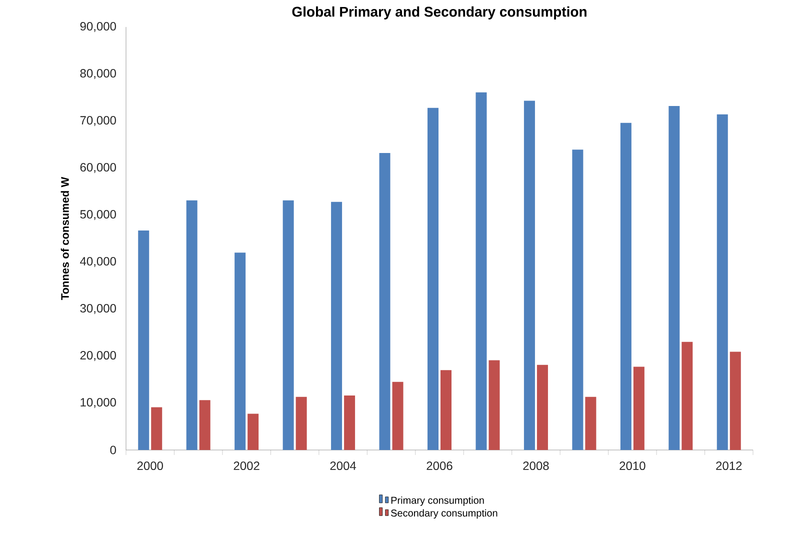 The image size is (803, 560). Describe the element at coordinates (729, 466) in the screenshot. I see `x-tick-label: 2012` at that location.